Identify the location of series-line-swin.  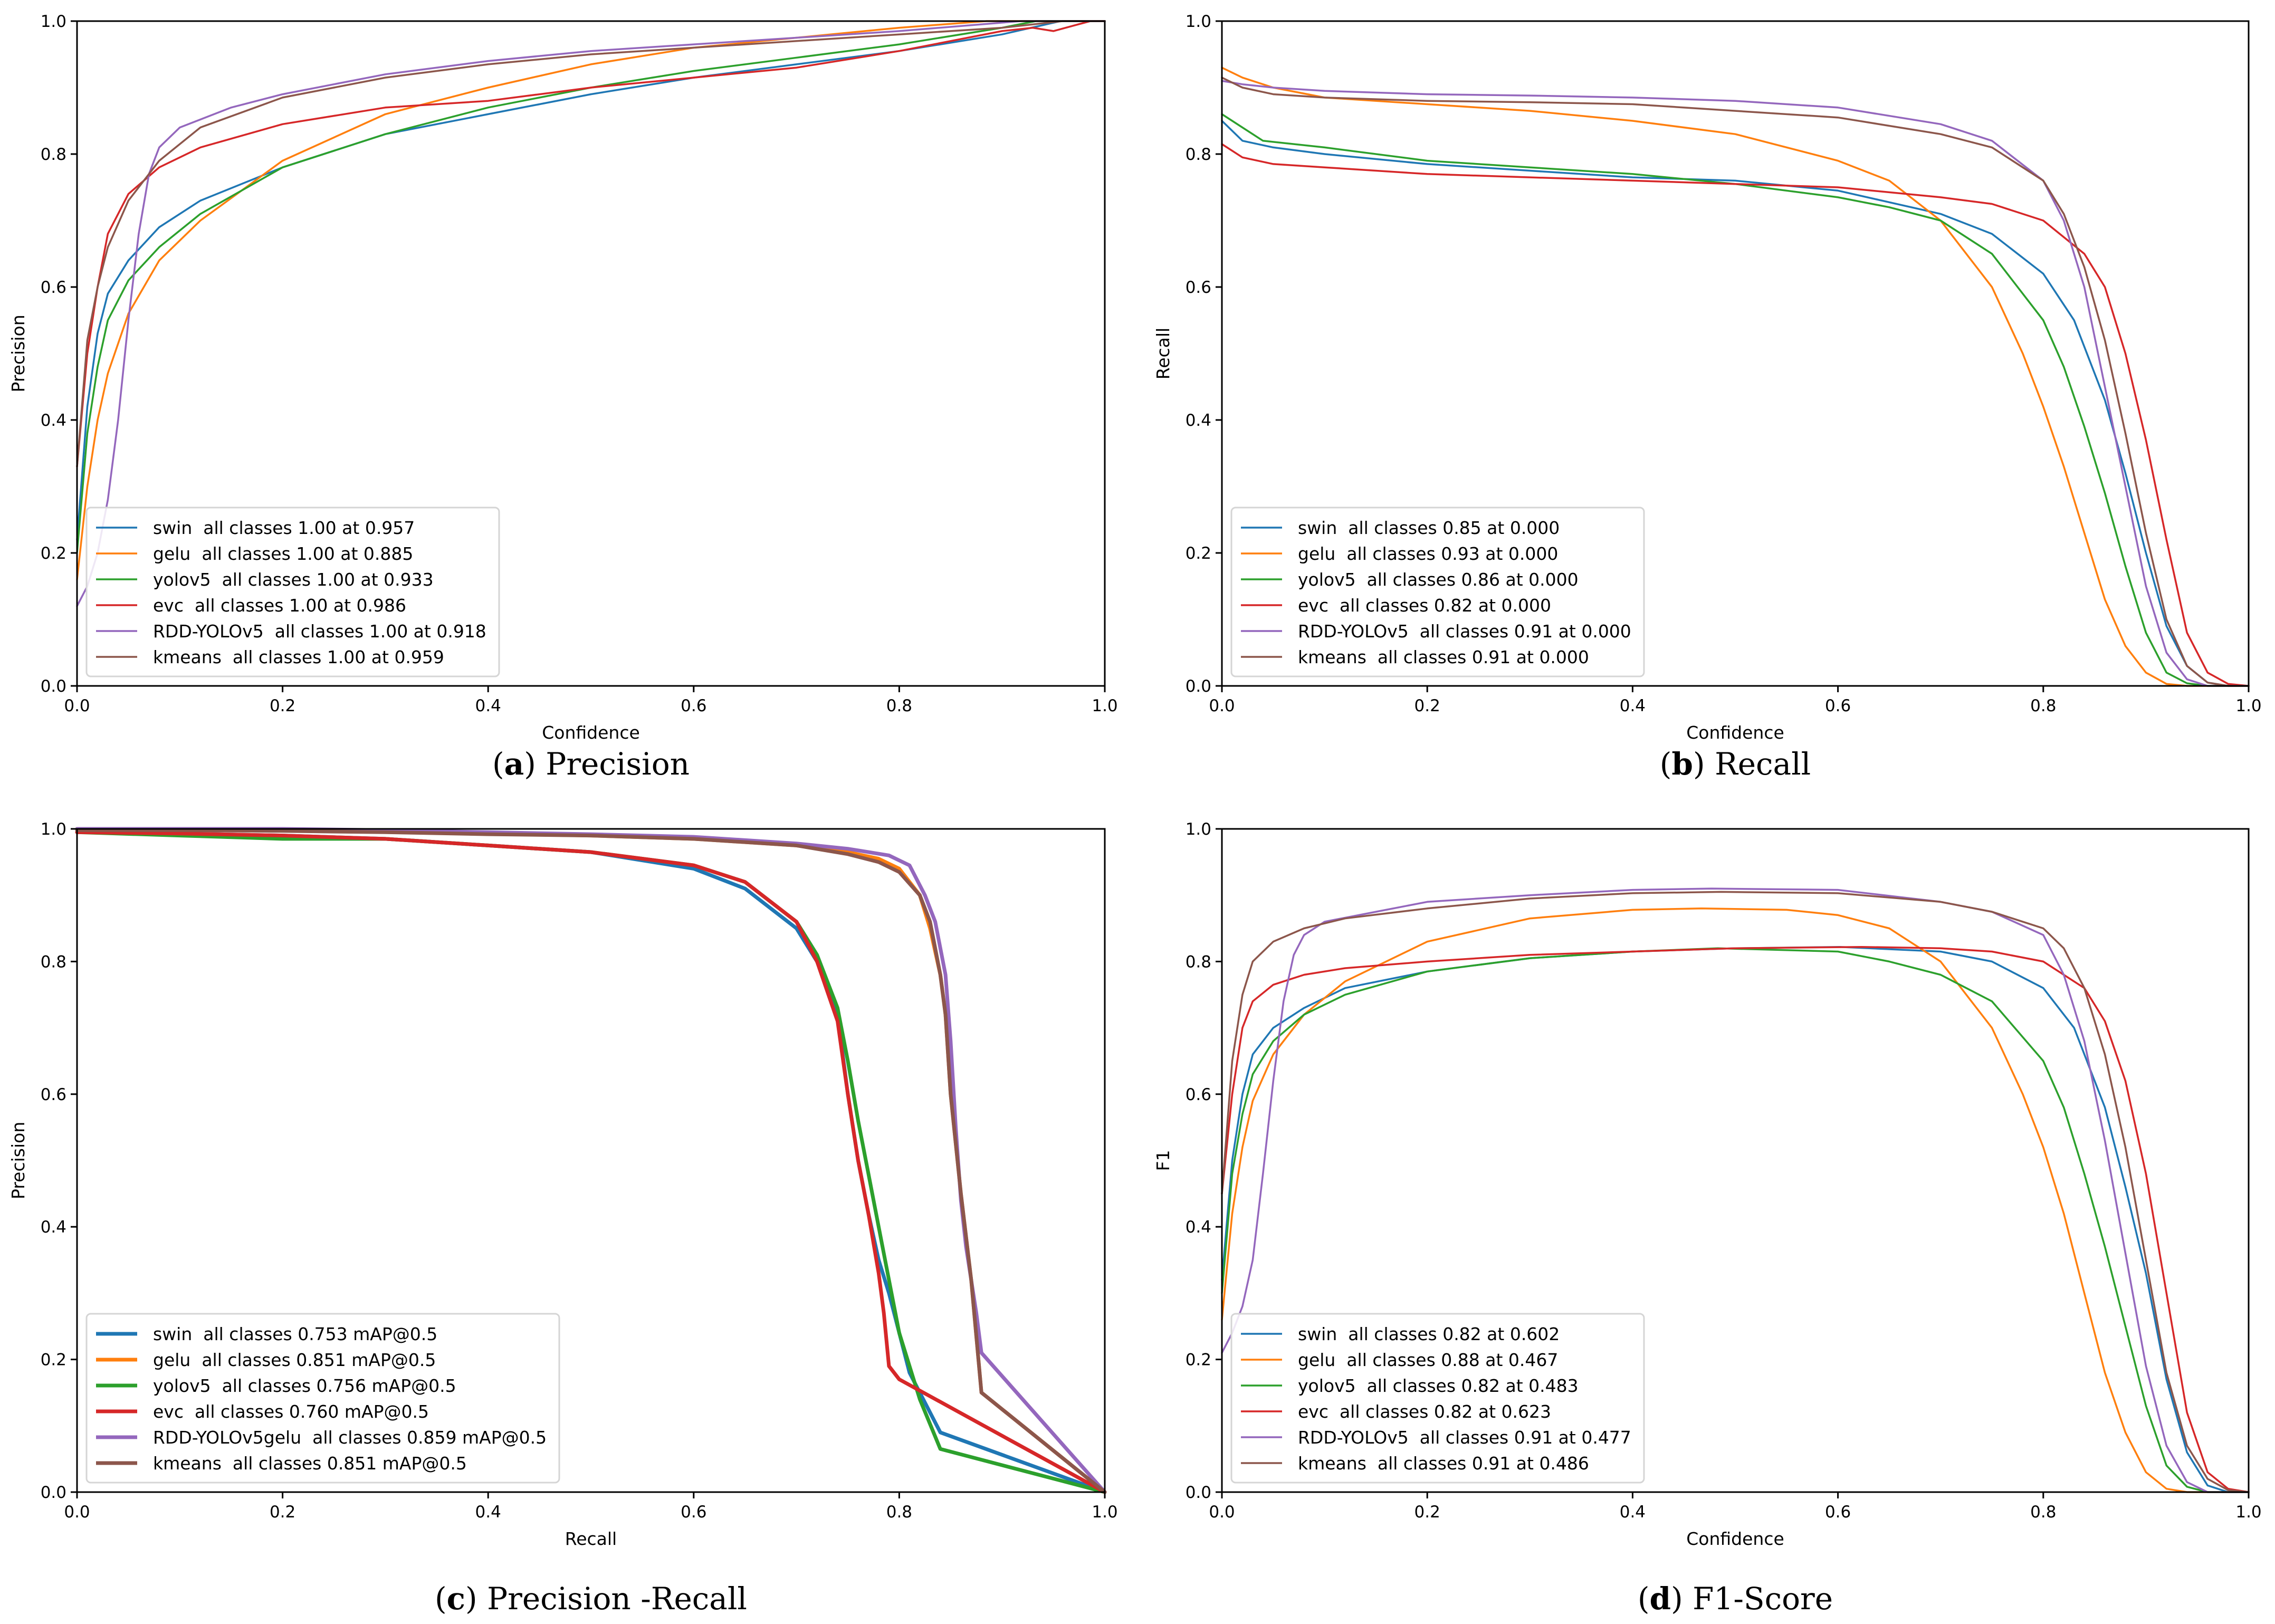
(591, 280).